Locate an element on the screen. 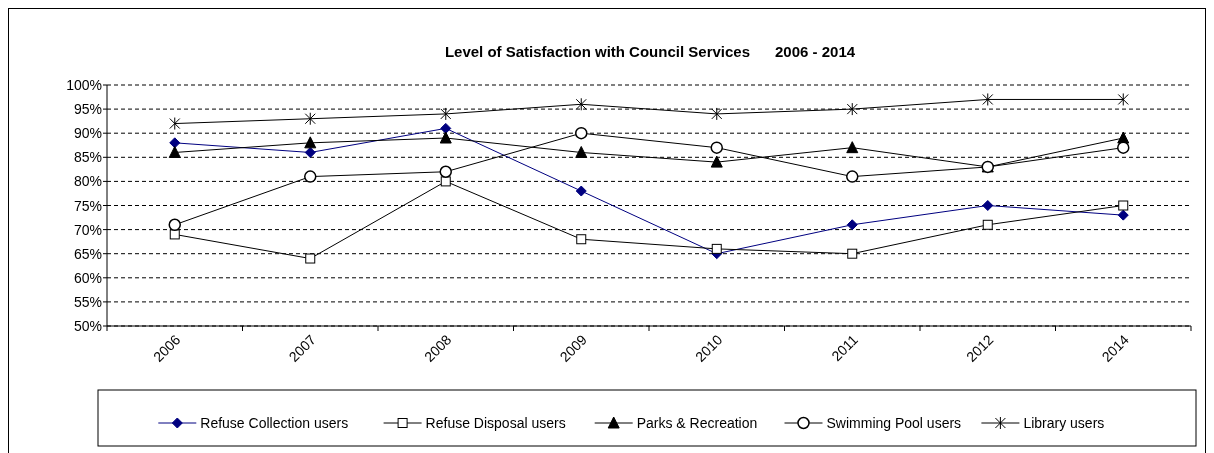 Image resolution: width=1214 pixels, height=453 pixels. legend-label: Parks & Recreation is located at coordinates (697, 423).